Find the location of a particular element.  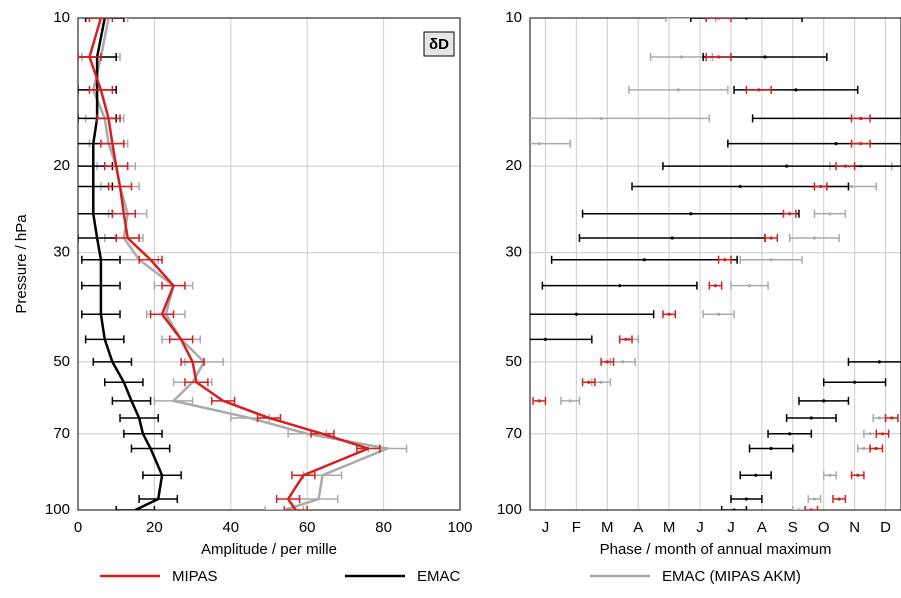

x-tick-label: M is located at coordinates (669, 527).